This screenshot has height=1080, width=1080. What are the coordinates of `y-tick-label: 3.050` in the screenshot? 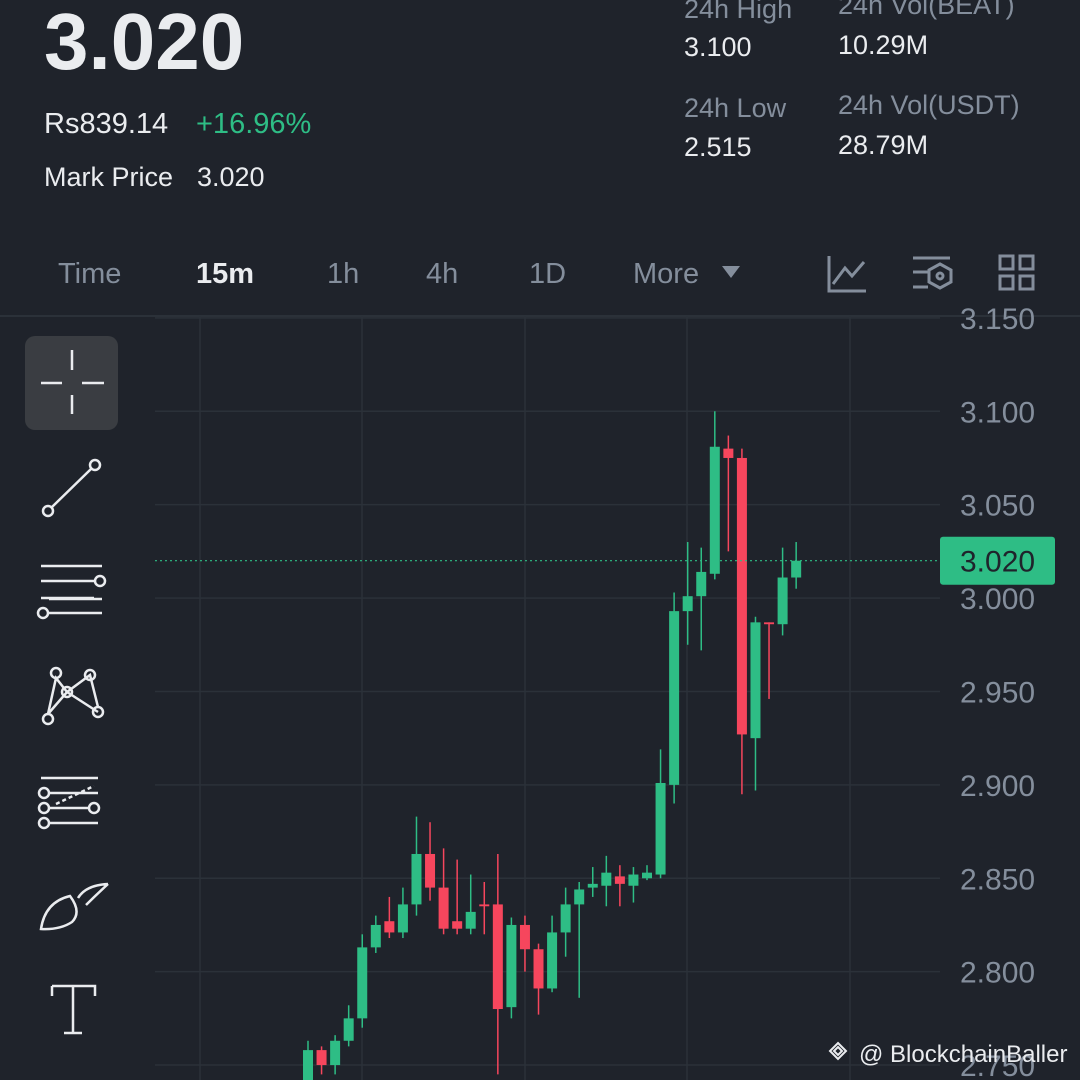 It's located at (997, 506).